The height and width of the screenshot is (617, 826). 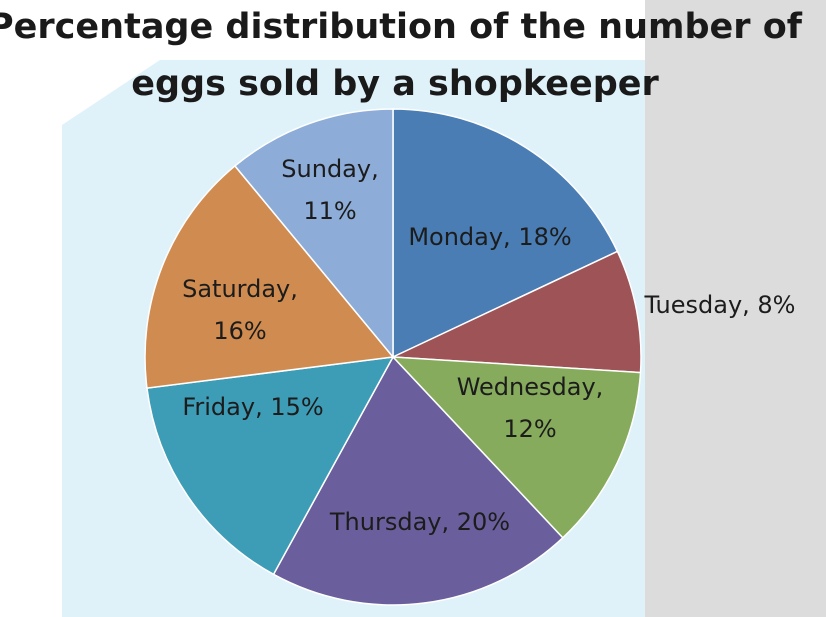 What do you see at coordinates (419, 522) in the screenshot?
I see `data-label: Thursday, 20%` at bounding box center [419, 522].